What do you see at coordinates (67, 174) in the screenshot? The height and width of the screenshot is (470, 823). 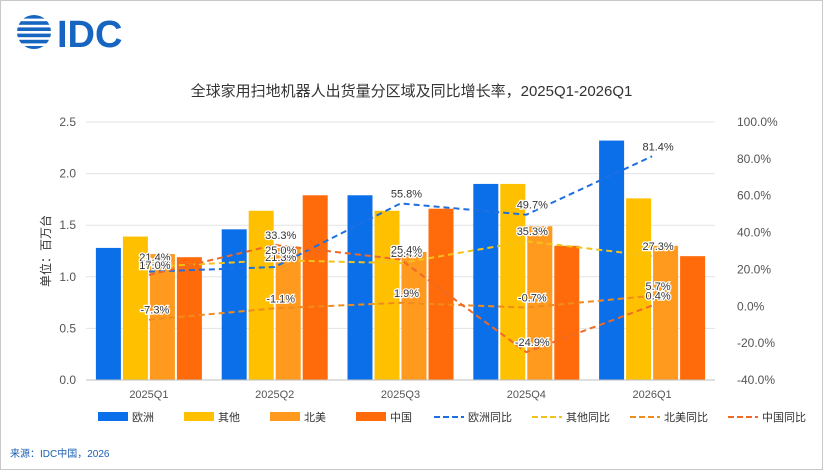 I see `y-tick-label: 2.0` at bounding box center [67, 174].